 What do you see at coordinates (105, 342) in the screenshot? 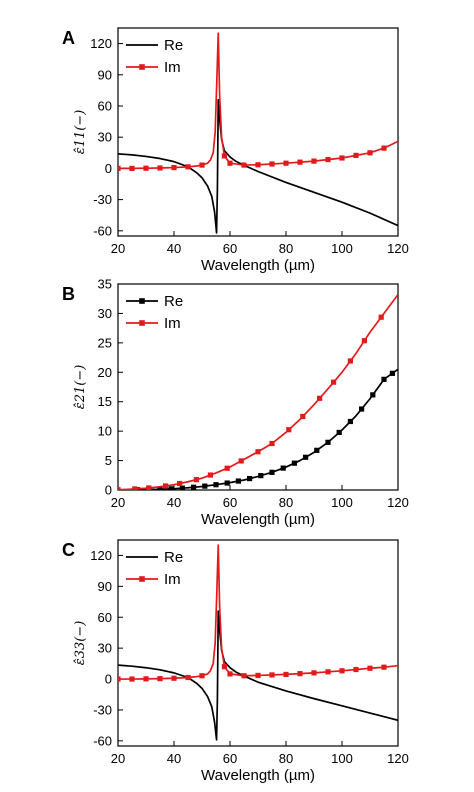
I see `y-tick-label: 25` at bounding box center [105, 342].